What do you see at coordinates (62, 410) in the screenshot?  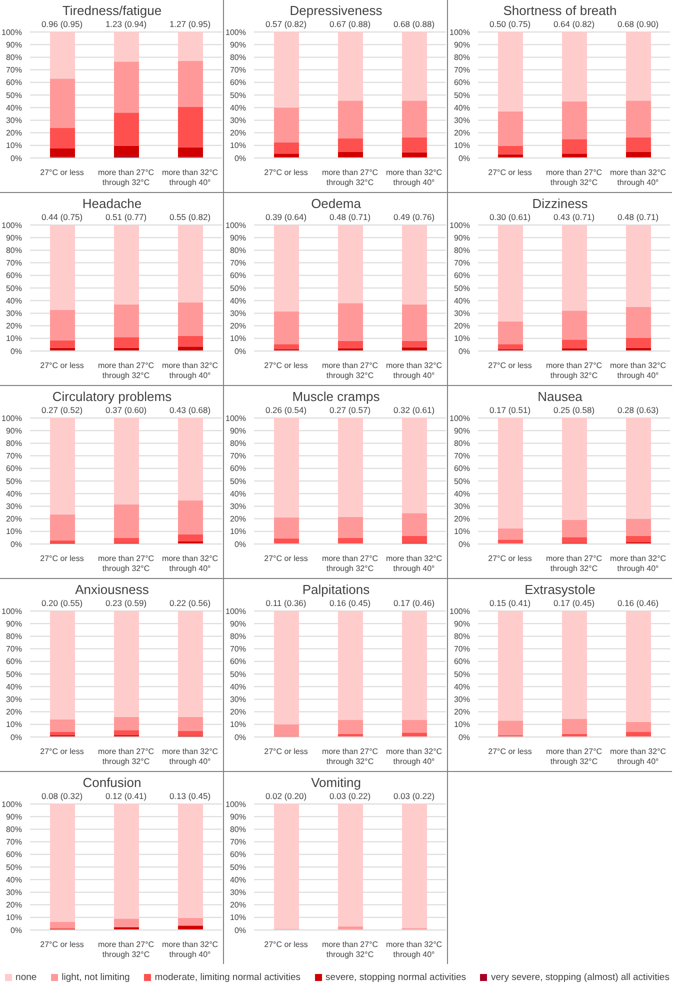 I see `annotation: 0.27 (0.52)` at bounding box center [62, 410].